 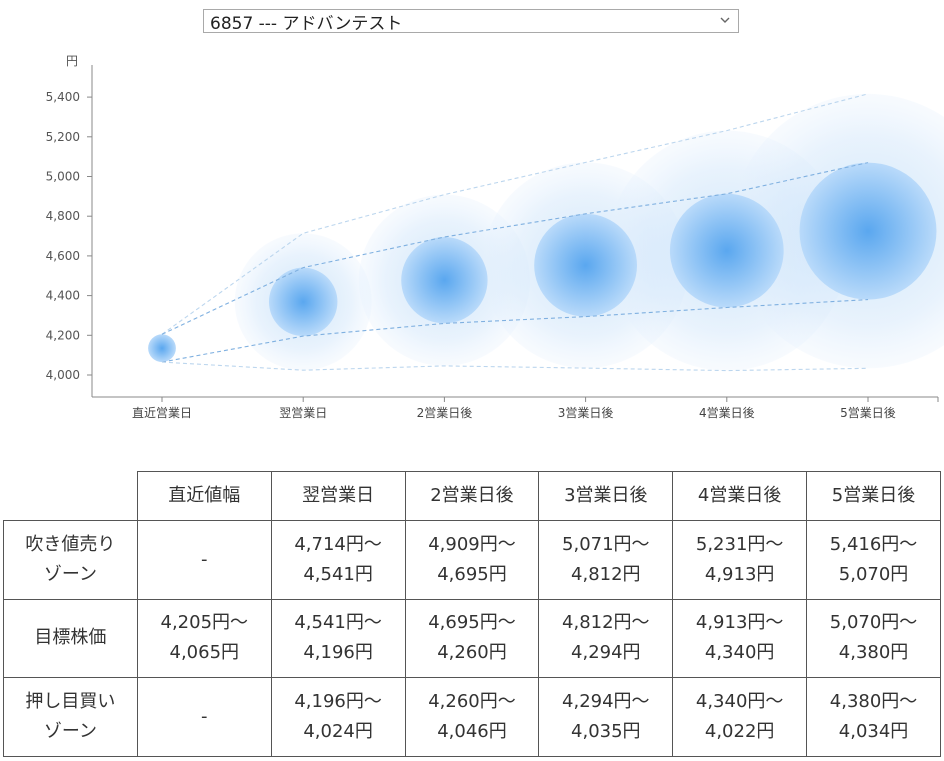 I want to click on cell-value: 4,034円, so click(x=873, y=732).